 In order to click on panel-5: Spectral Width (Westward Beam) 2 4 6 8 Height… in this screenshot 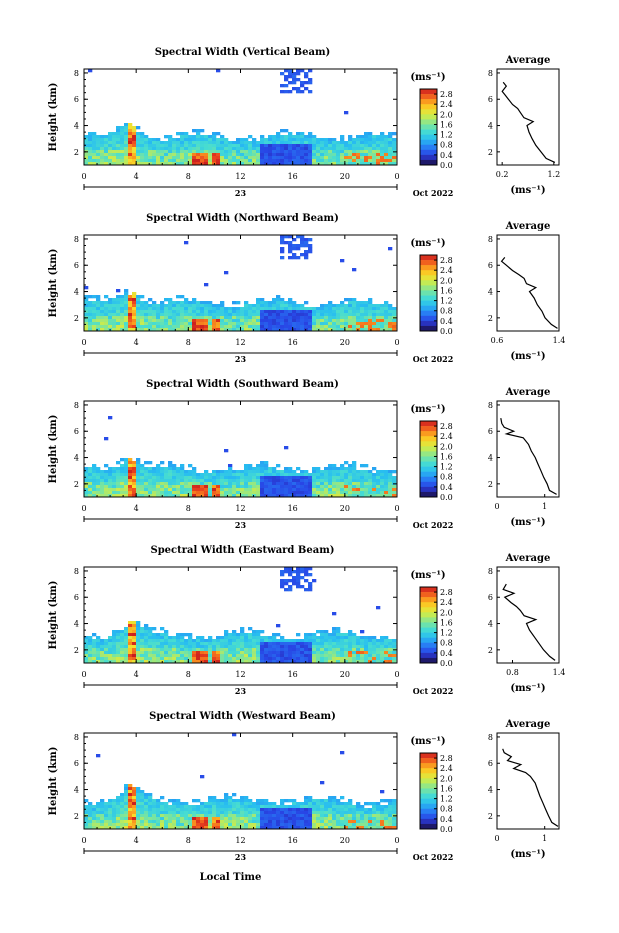, I will do `click(304, 786)`.